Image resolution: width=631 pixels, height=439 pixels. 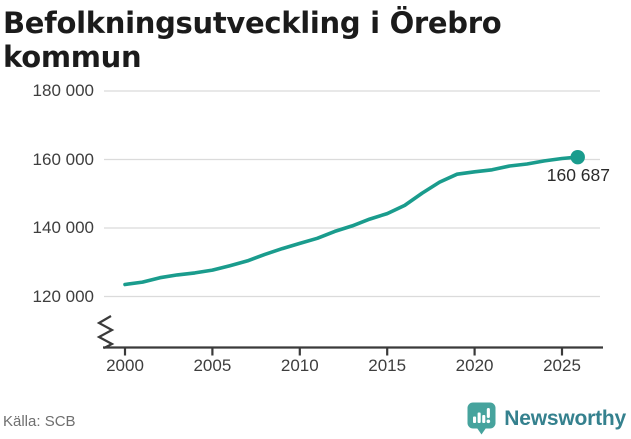 I want to click on x-tick-label: 2005, so click(x=212, y=365).